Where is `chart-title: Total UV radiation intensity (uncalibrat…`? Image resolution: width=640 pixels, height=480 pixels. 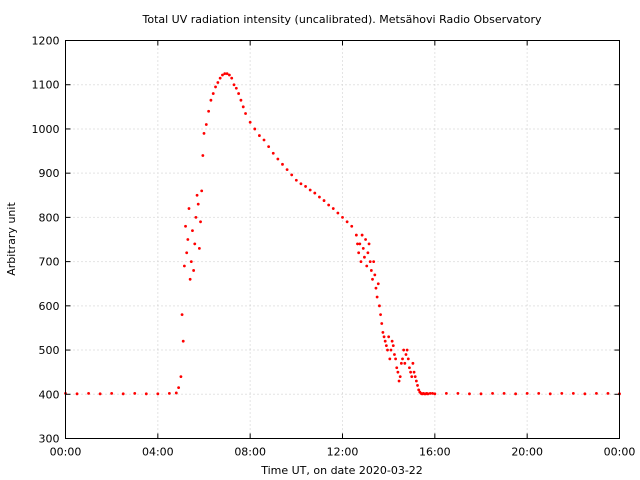 chart-title: Total UV radiation intensity (uncalibrat… is located at coordinates (342, 19).